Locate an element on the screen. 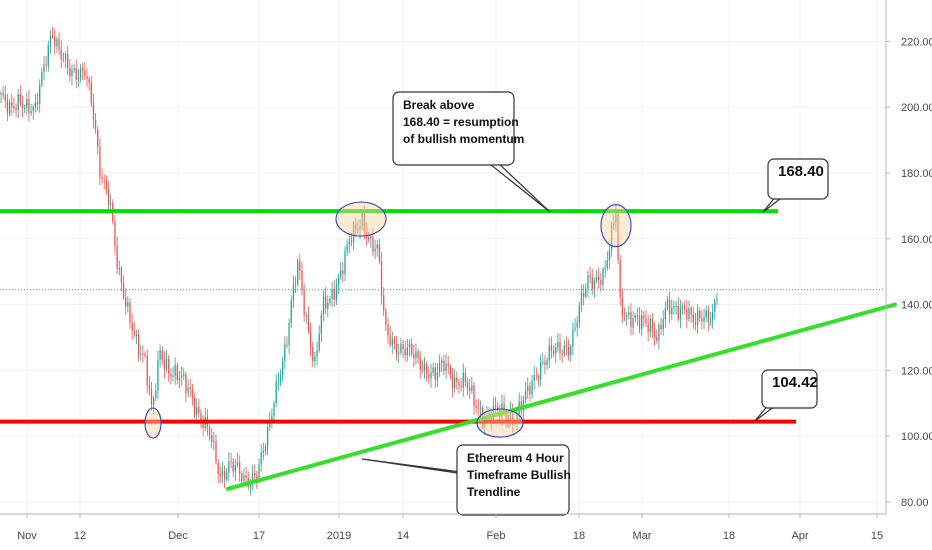 This screenshot has height=550, width=932. x-tick-label: Feb is located at coordinates (496, 536).